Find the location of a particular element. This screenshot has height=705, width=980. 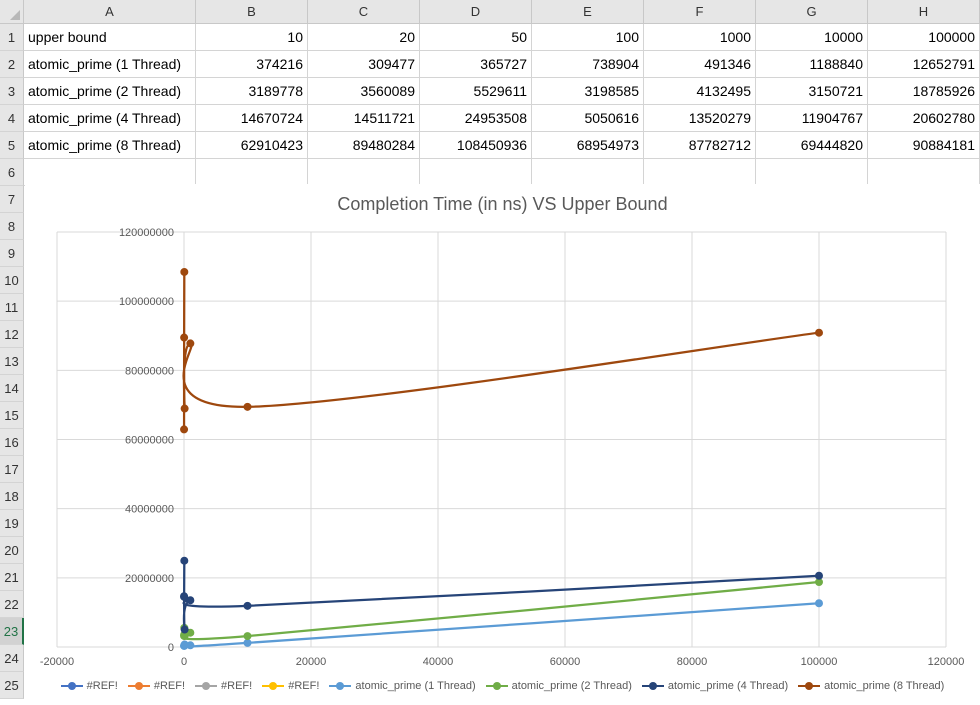

row-header-2: 2 is located at coordinates (12, 64).